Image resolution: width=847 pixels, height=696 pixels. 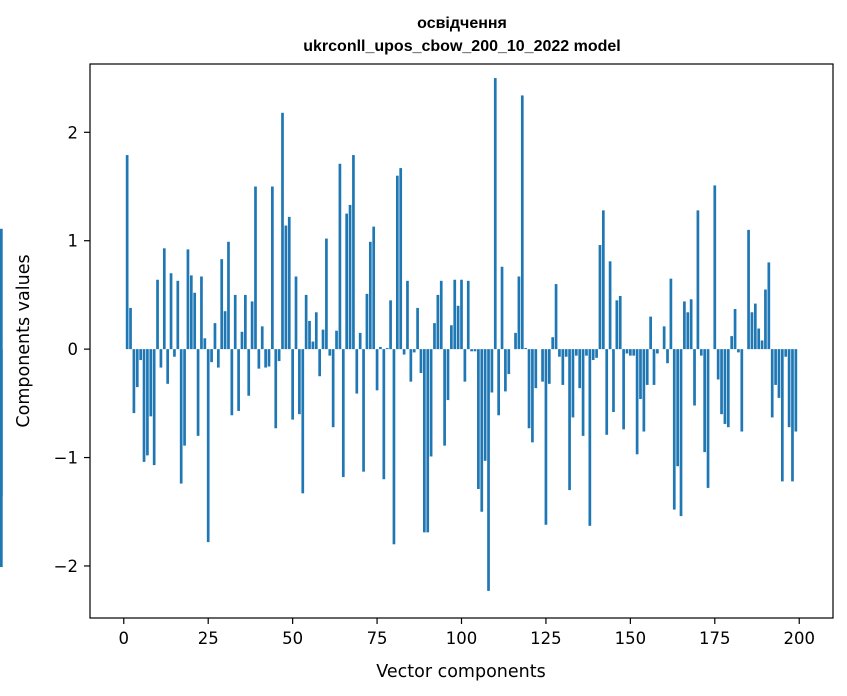 I want to click on chart-subtitle: ukrconll_upos_cbow_200_10_2022 model, so click(x=461, y=46).